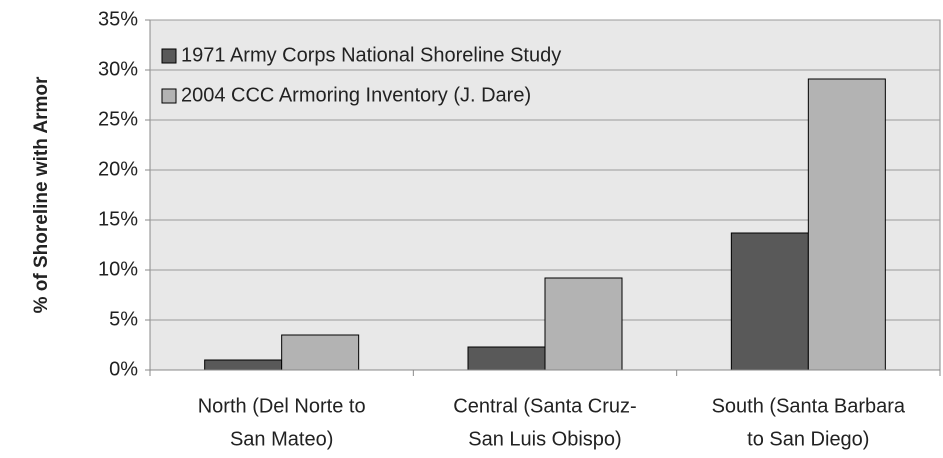 The width and height of the screenshot is (943, 458). What do you see at coordinates (281, 439) in the screenshot?
I see `x-tick-label: San Mateo)` at bounding box center [281, 439].